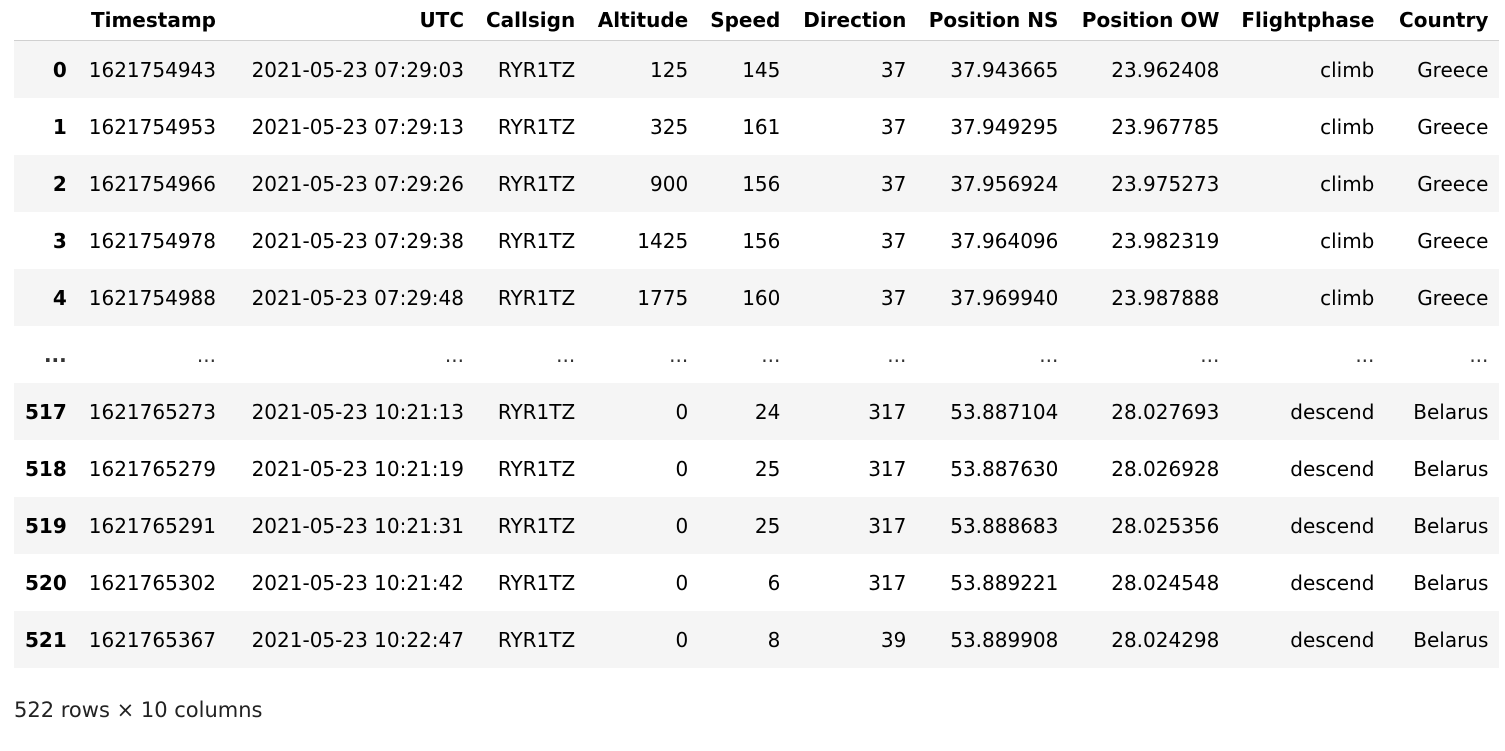  What do you see at coordinates (1165, 582) in the screenshot?
I see `position-ow-cell: 28.024548` at bounding box center [1165, 582].